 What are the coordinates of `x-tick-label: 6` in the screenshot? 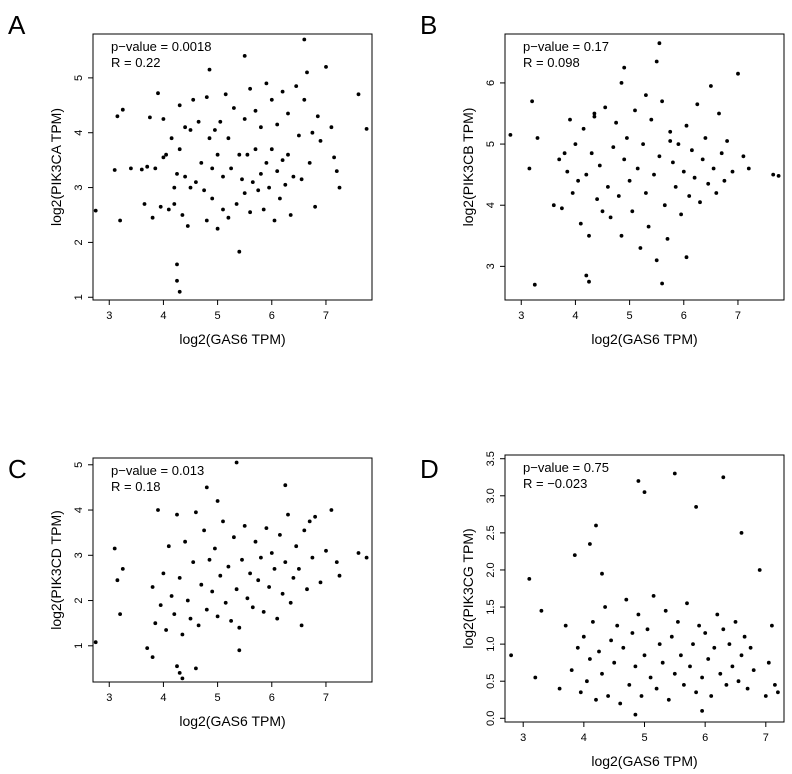 It's located at (684, 316).